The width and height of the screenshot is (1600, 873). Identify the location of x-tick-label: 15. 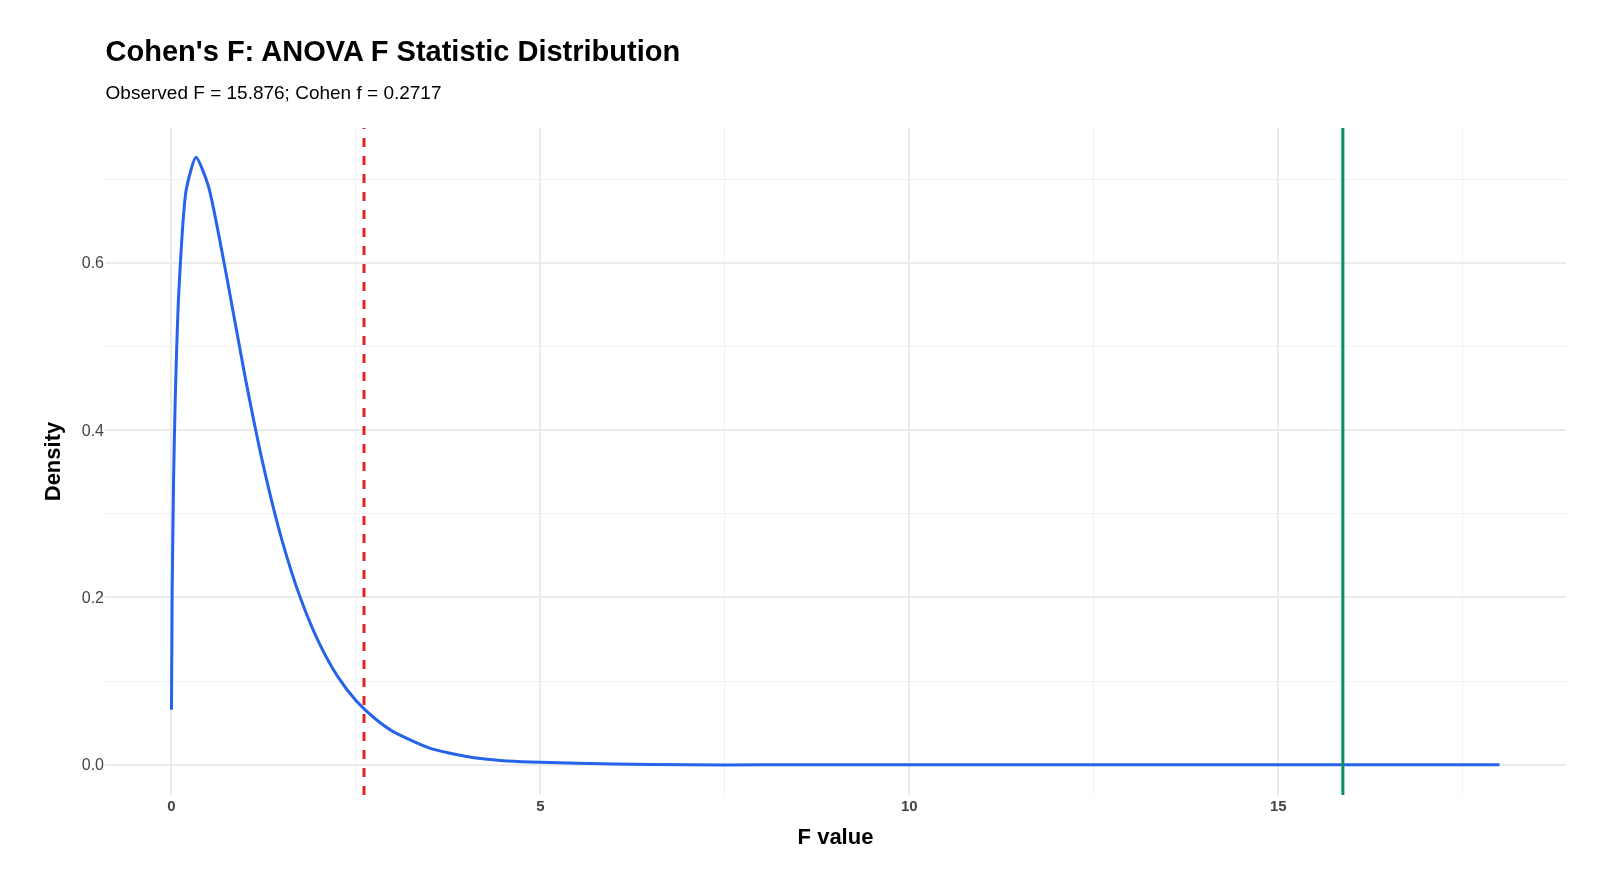
(1278, 805).